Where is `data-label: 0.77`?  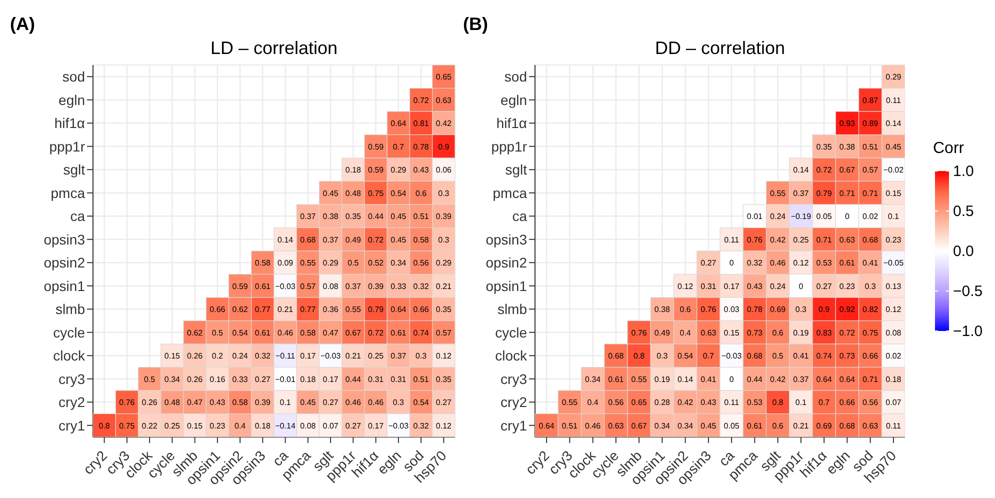 data-label: 0.77 is located at coordinates (308, 309).